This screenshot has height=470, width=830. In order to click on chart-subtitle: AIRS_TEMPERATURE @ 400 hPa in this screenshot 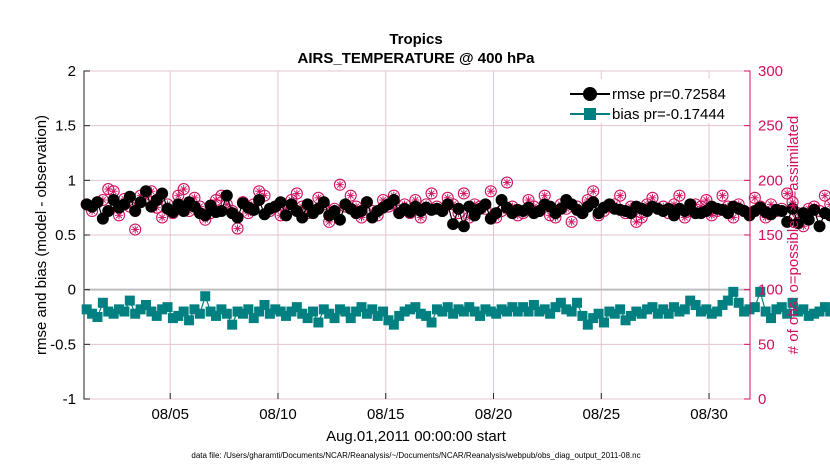, I will do `click(417, 58)`.